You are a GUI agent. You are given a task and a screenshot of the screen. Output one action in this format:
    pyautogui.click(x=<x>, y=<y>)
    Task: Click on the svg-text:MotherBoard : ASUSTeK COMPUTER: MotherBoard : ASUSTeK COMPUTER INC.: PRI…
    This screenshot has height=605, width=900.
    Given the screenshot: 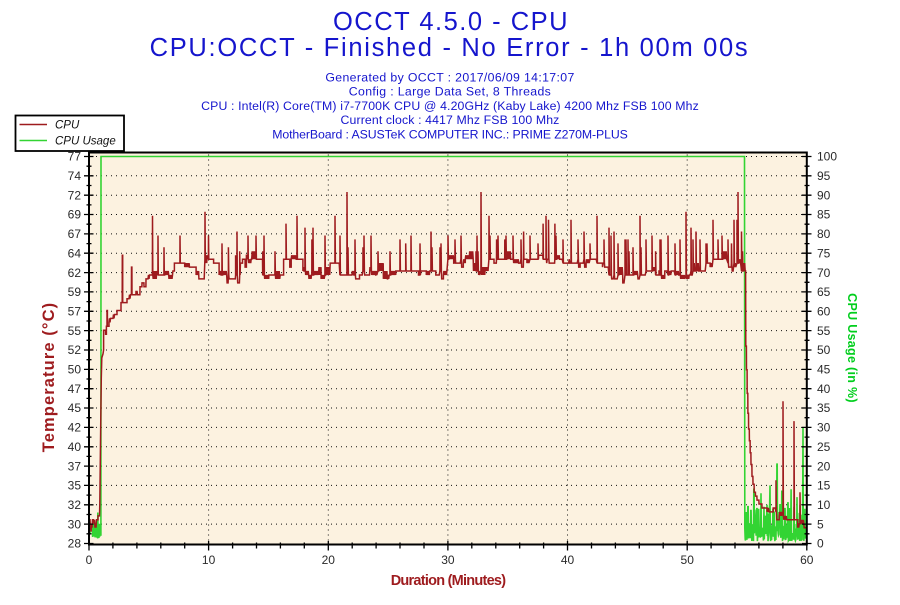 What is the action you would take?
    pyautogui.click(x=450, y=134)
    